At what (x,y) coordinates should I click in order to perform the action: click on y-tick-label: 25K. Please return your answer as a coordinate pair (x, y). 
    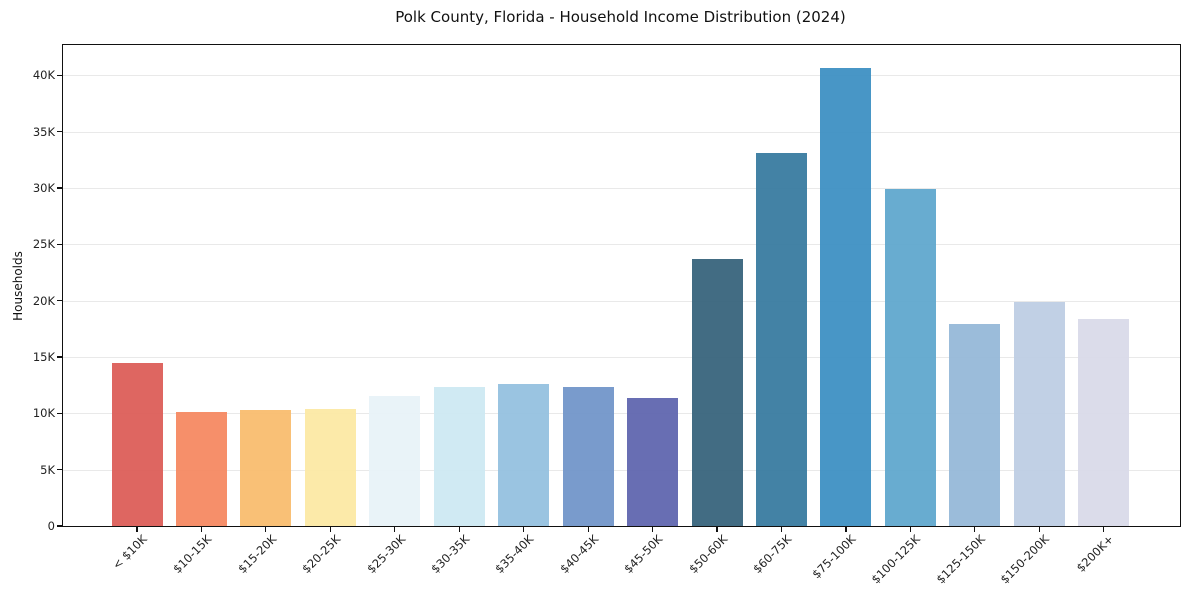
    Looking at the image, I should click on (43, 244).